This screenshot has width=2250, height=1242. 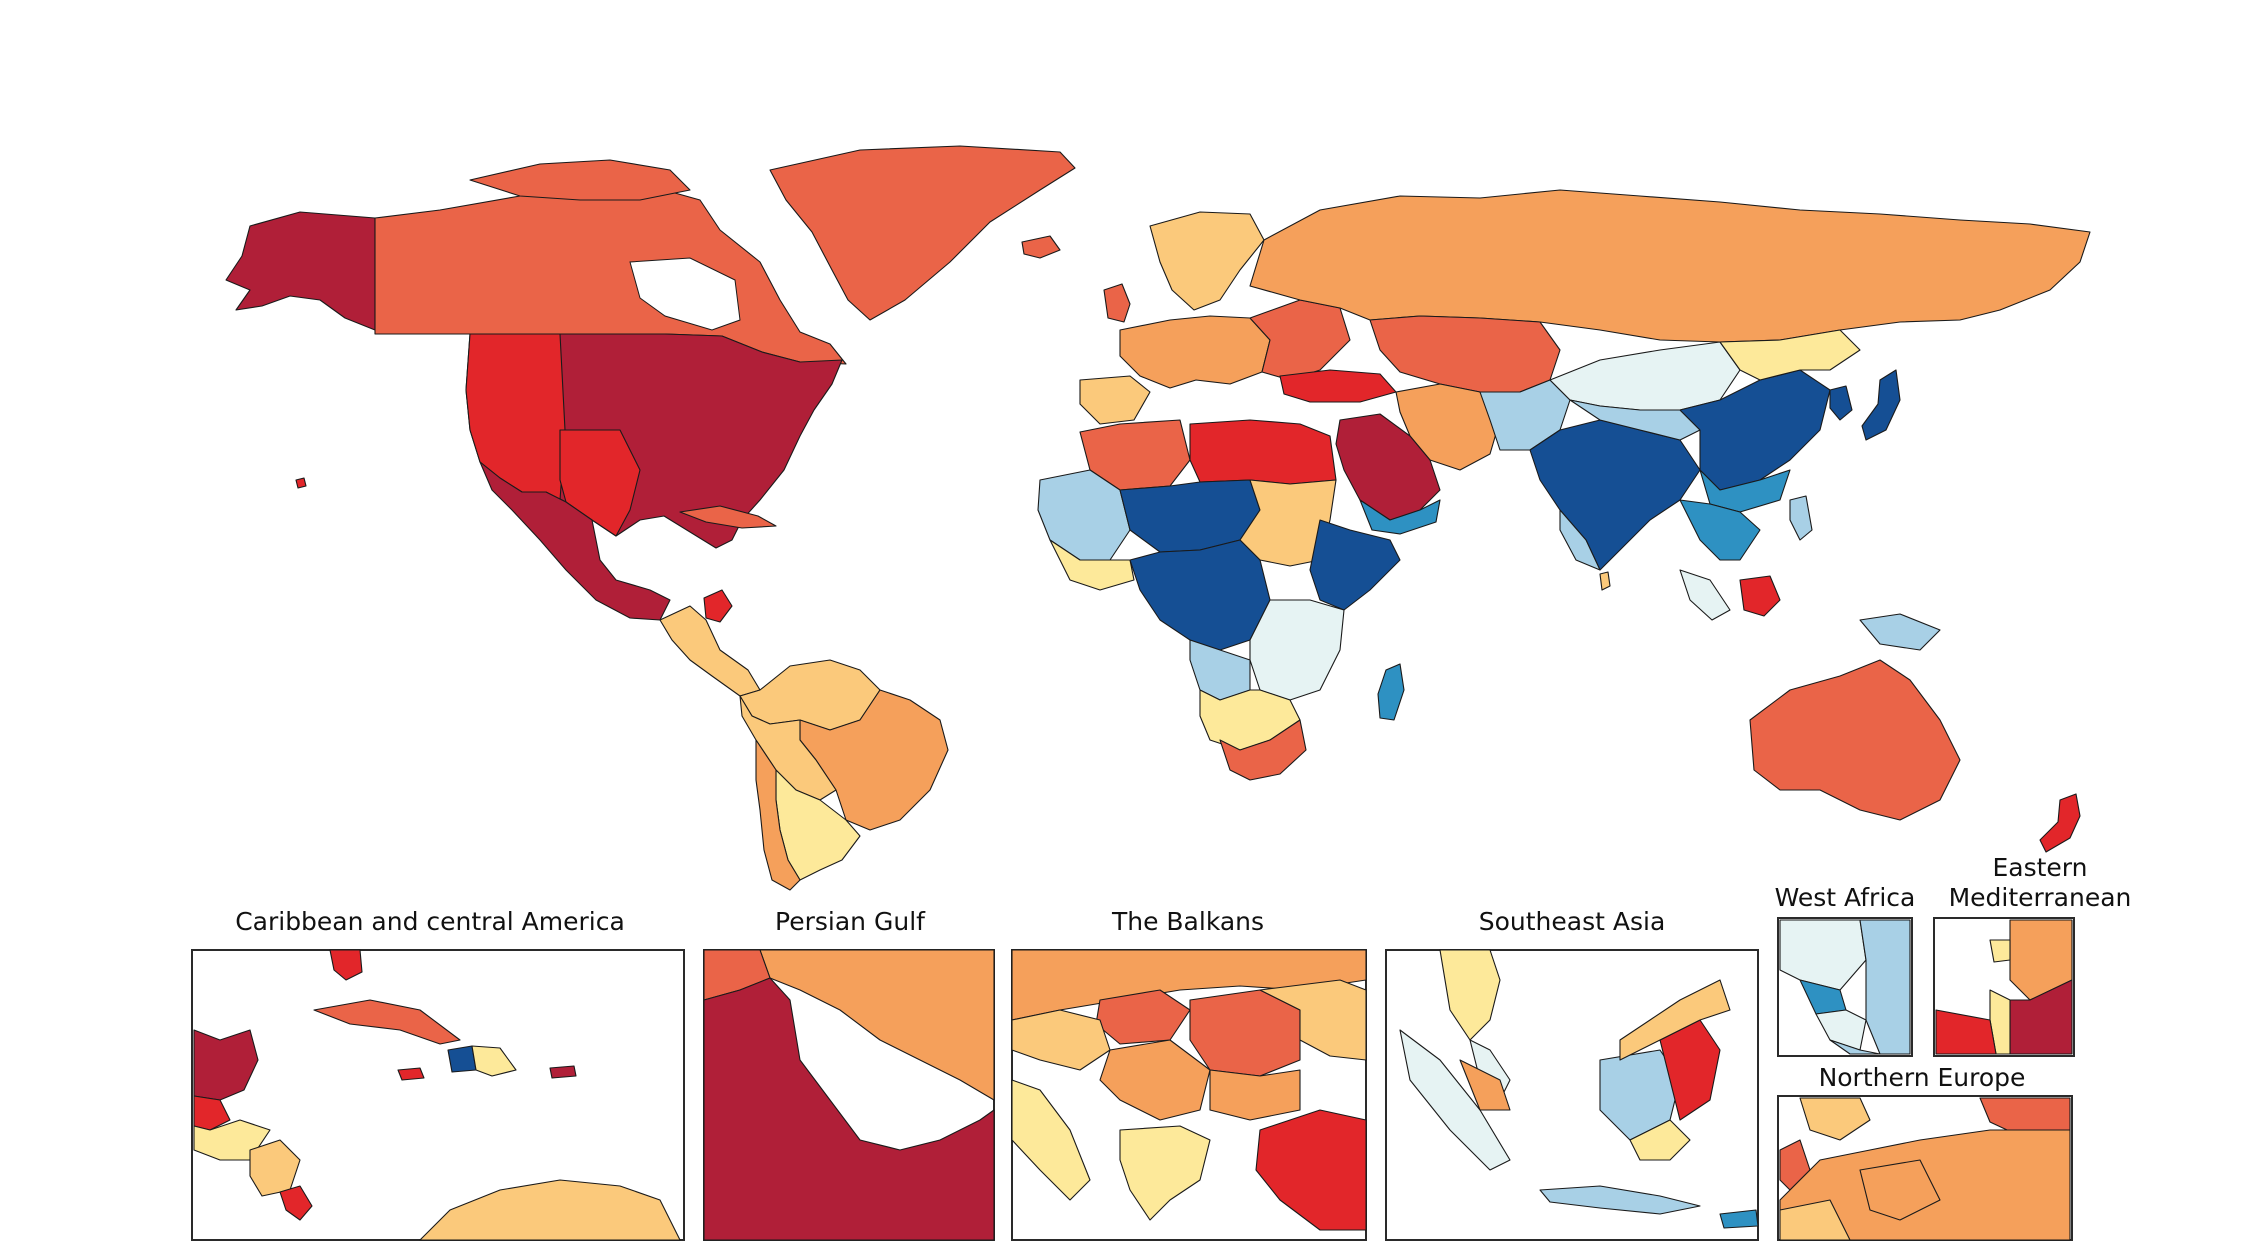 What do you see at coordinates (300, 271) in the screenshot?
I see `region-alaska` at bounding box center [300, 271].